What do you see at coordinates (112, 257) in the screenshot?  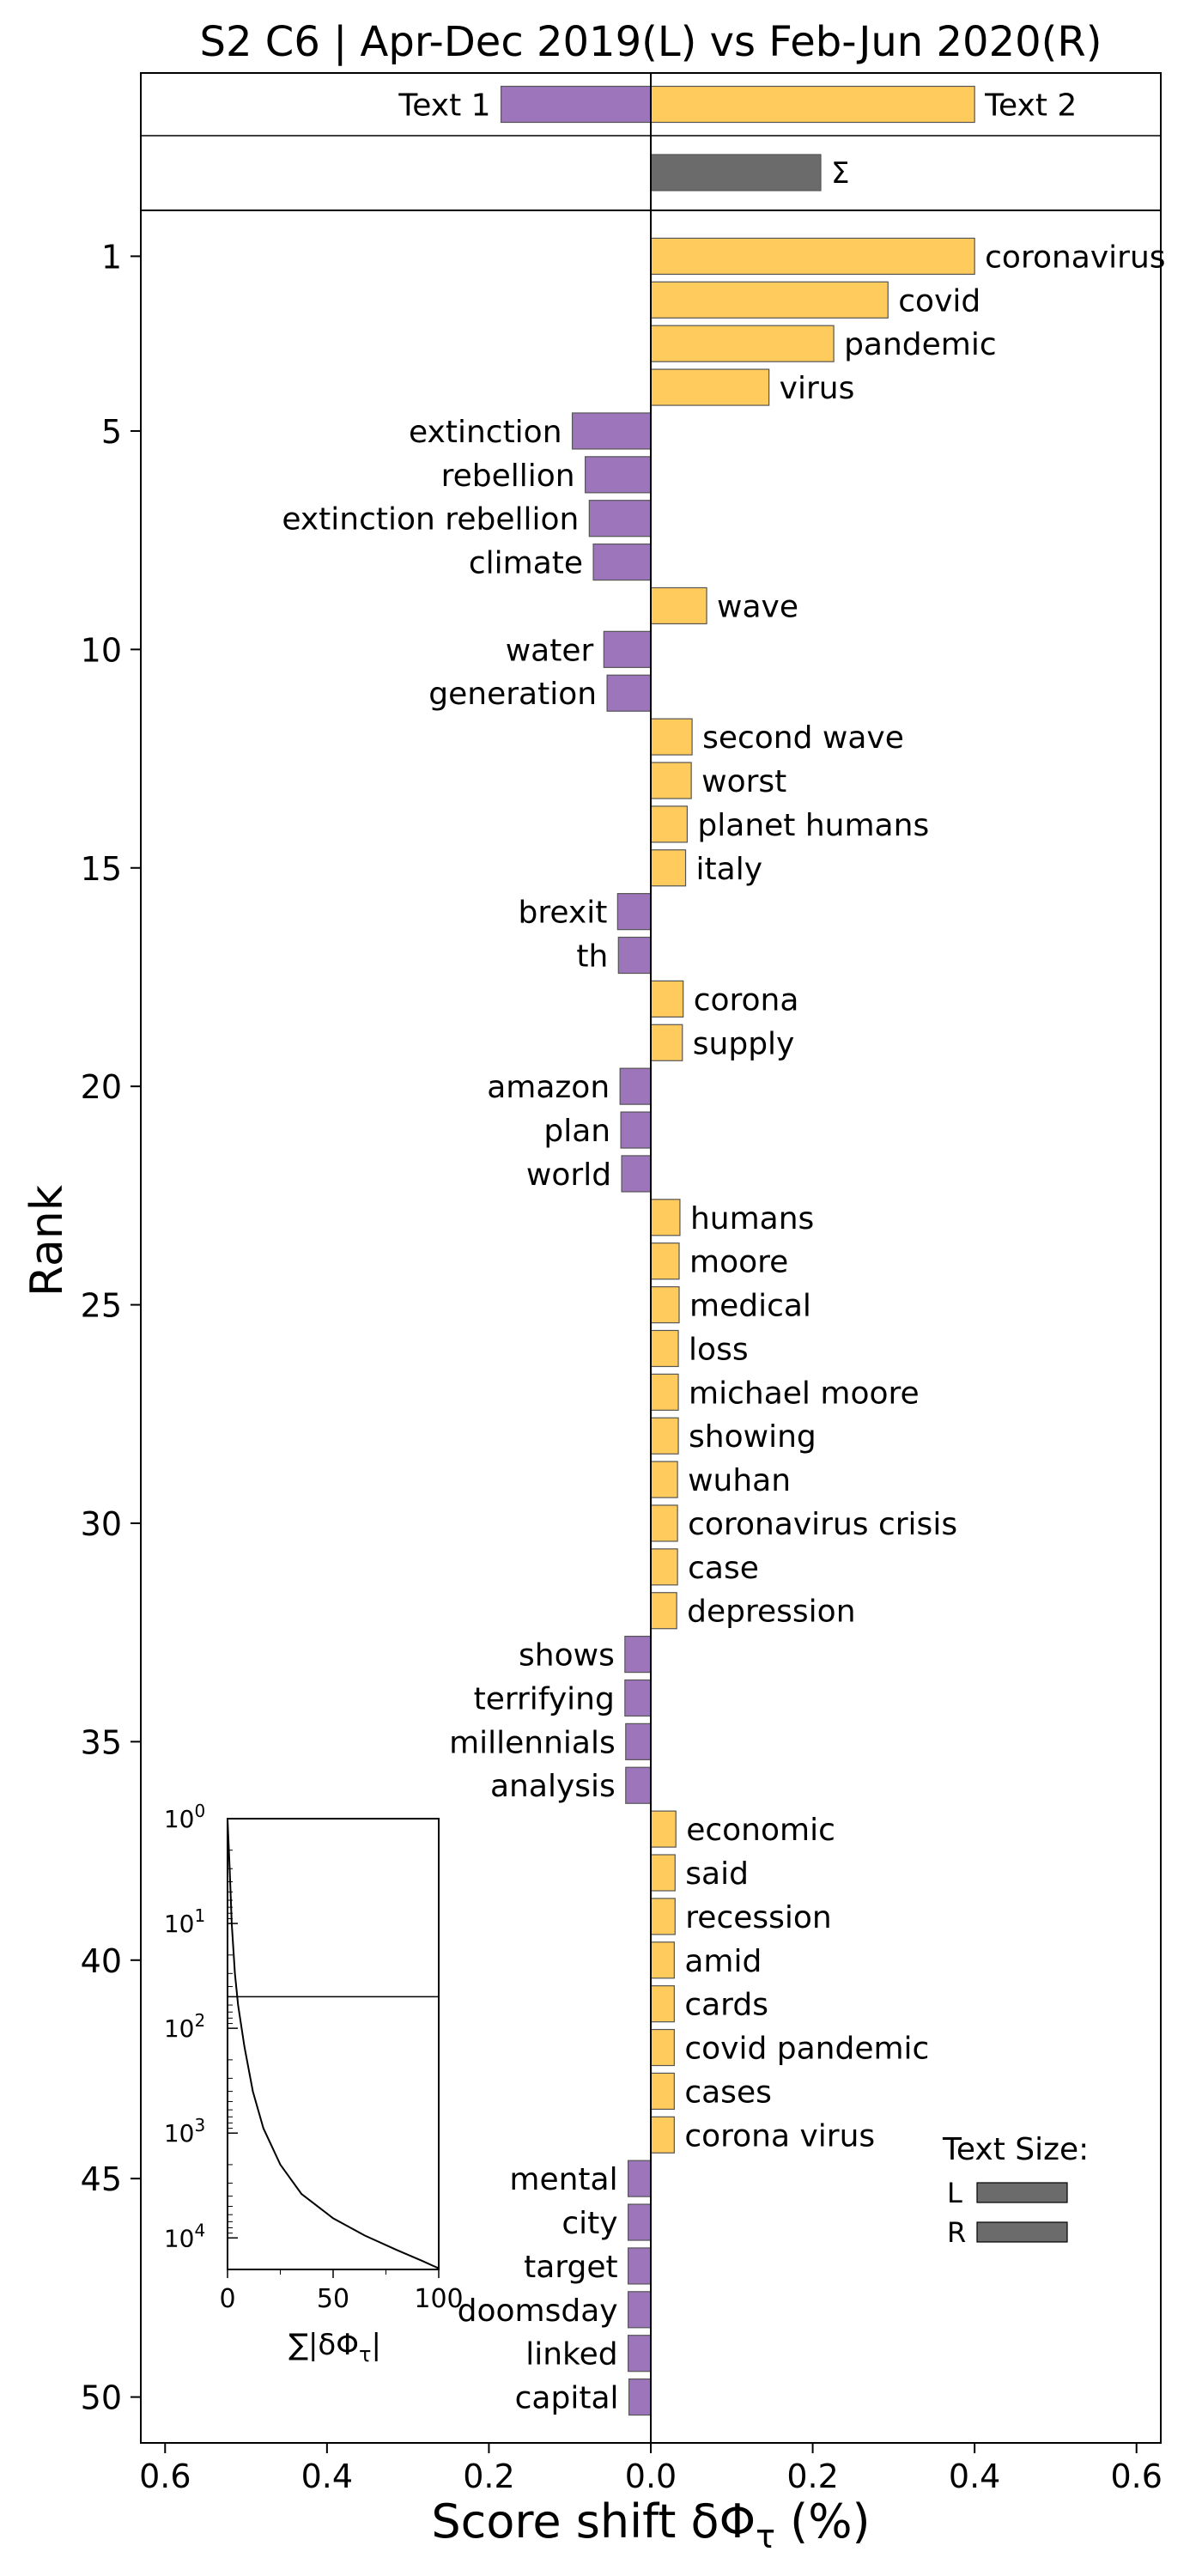 I see `y-tick-label-1: 1` at bounding box center [112, 257].